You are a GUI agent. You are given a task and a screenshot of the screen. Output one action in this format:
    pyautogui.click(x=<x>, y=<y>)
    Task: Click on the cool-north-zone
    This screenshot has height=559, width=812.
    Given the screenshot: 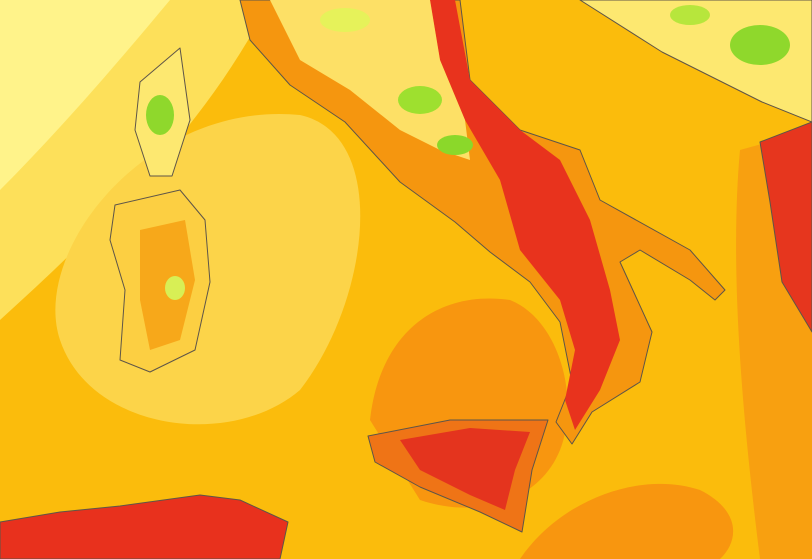 What is the action you would take?
    pyautogui.click(x=370, y=80)
    